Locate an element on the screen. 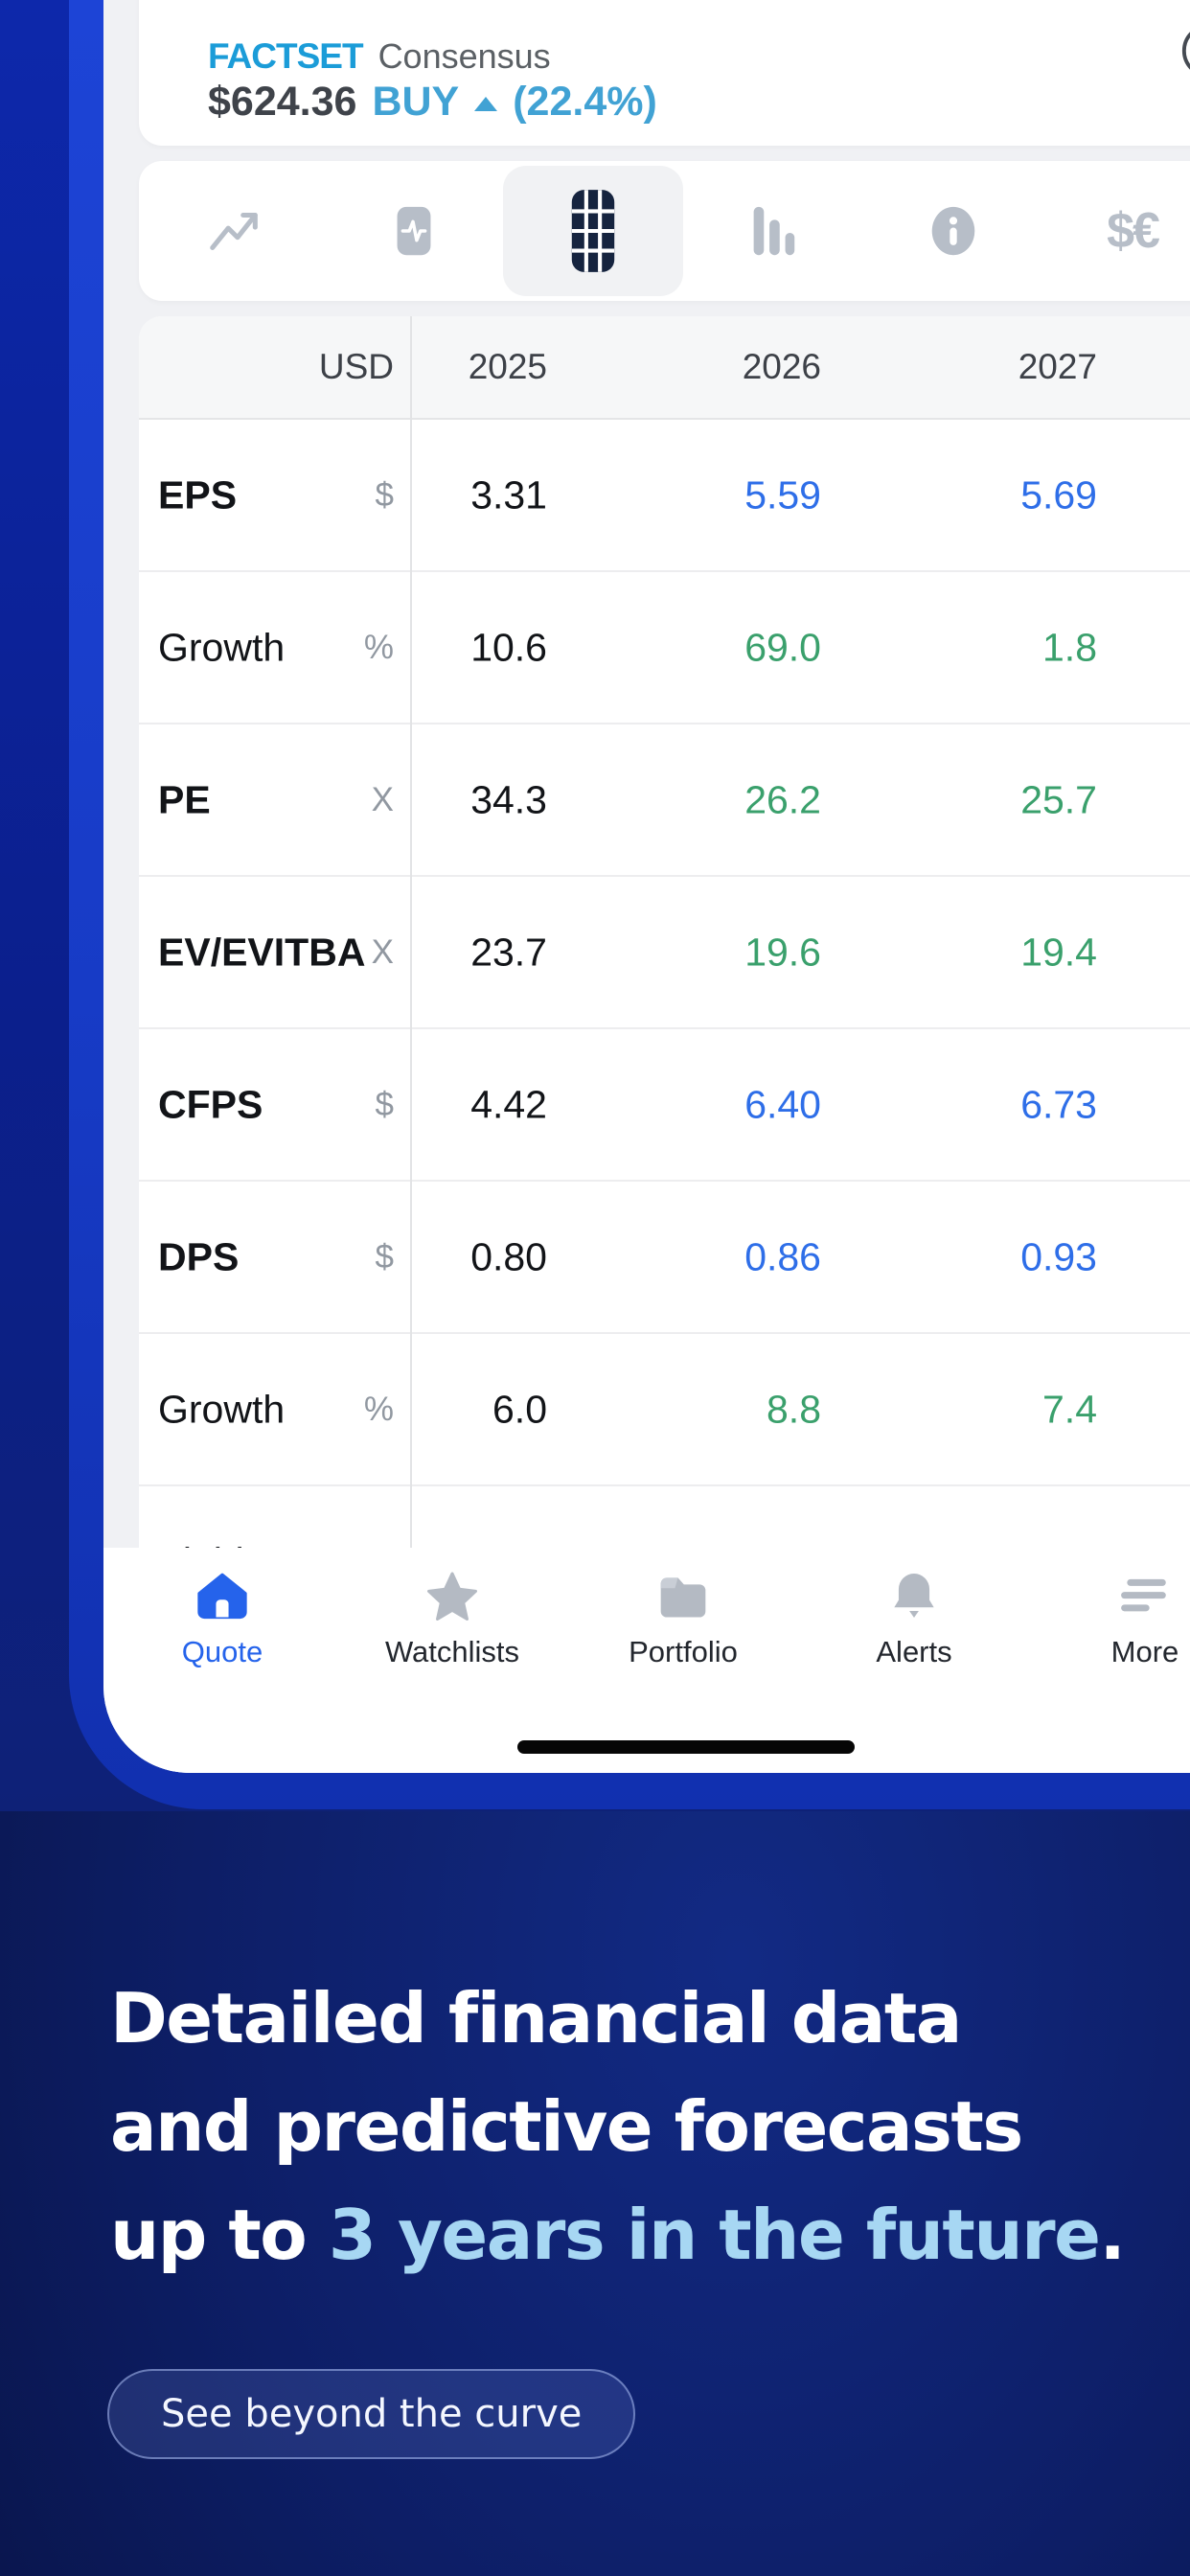  nav-label: More is located at coordinates (1144, 1651).